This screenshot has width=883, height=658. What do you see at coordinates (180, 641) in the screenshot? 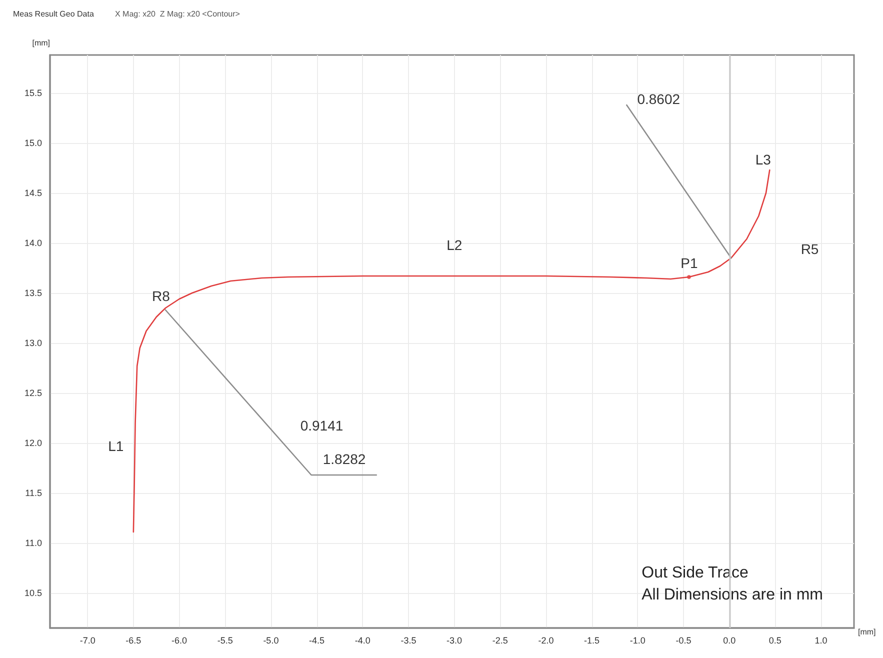
I see `x-tick-label: -6.0` at bounding box center [180, 641].